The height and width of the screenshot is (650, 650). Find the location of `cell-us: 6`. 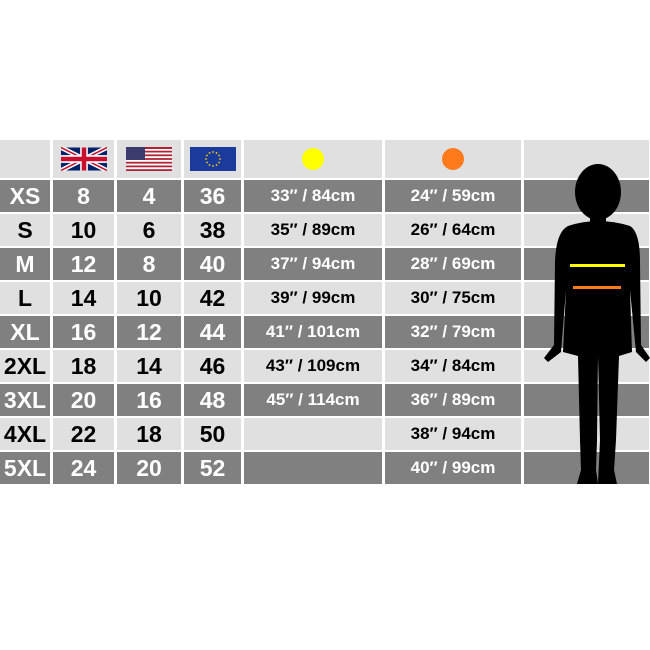

cell-us: 6 is located at coordinates (149, 230).